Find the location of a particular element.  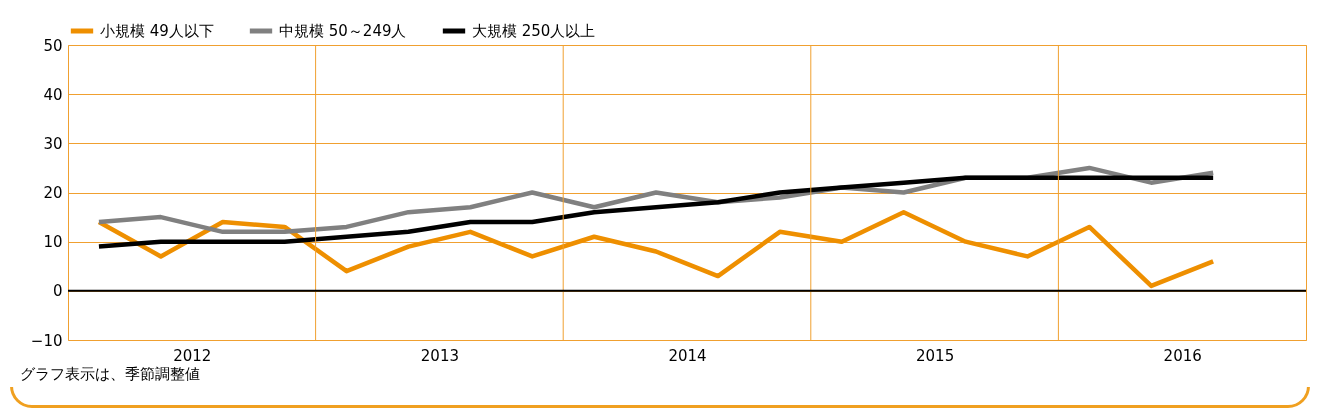

x-tick-label: 2016 is located at coordinates (1182, 355).